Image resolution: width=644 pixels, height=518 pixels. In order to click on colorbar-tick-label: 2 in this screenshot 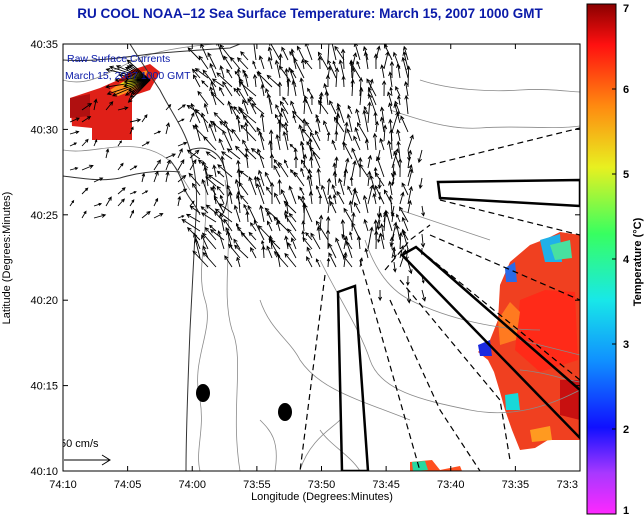, I will do `click(626, 430)`.